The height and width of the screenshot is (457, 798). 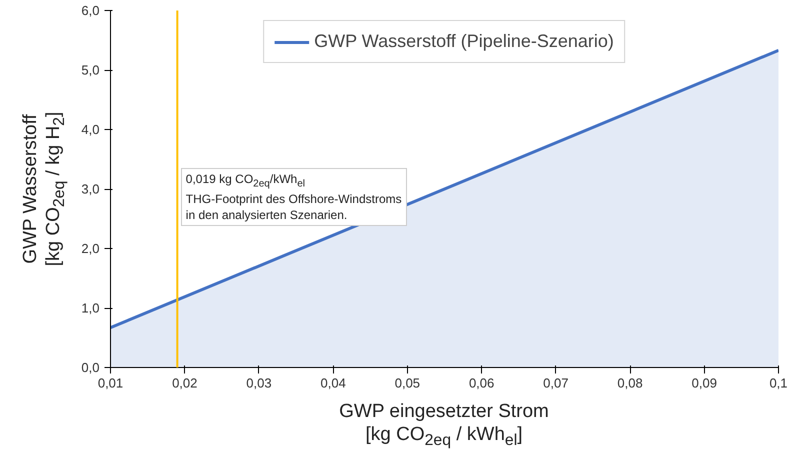 I want to click on x-tick-label: 0,01, so click(x=111, y=383).